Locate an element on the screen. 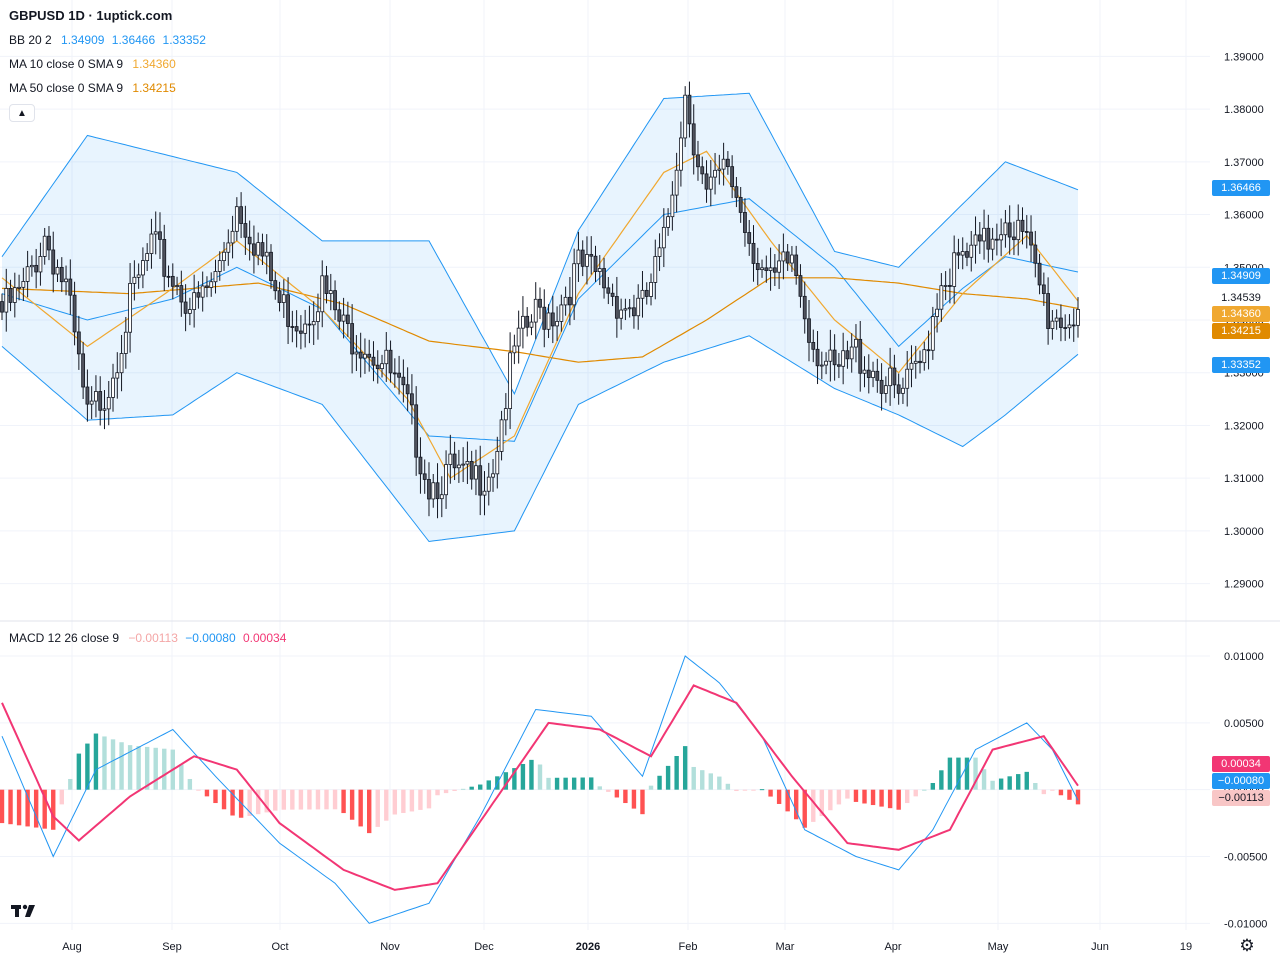 The image size is (1280, 960). legend-bb: BB 20 2 1.34909 1.36466 1.33352 is located at coordinates (109, 40).